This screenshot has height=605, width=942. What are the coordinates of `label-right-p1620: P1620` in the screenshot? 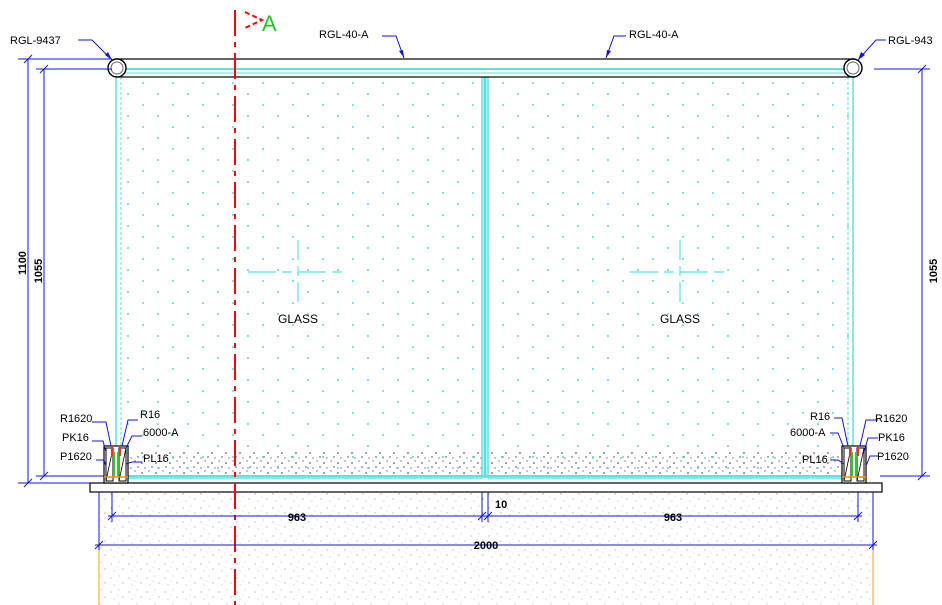 It's located at (893, 457).